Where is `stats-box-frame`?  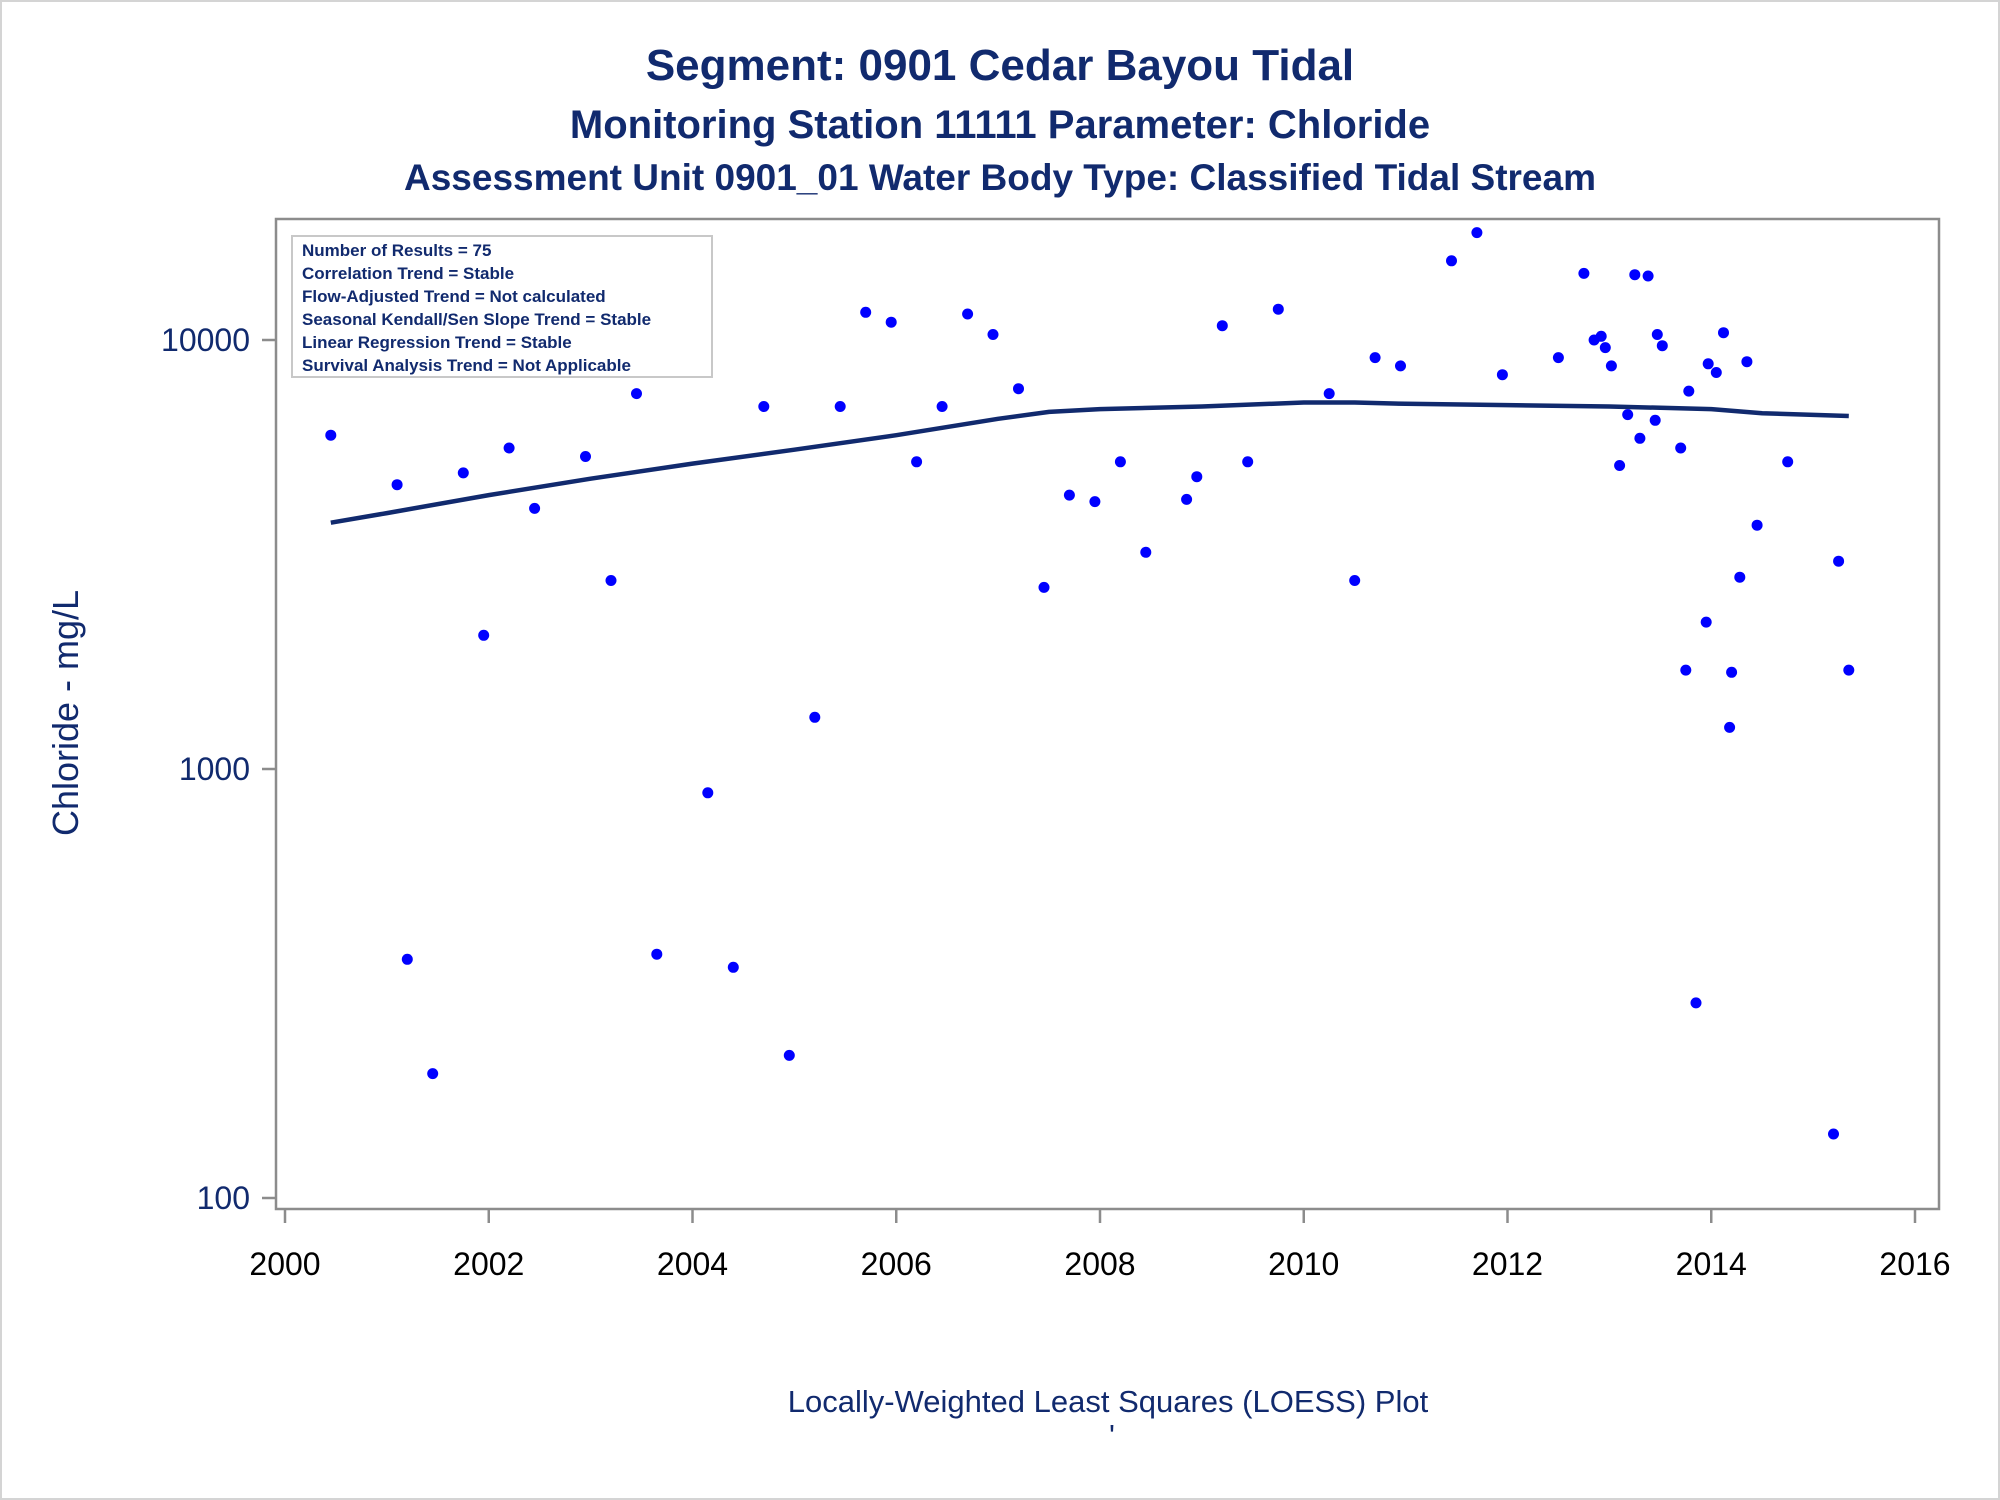
stats-box-frame is located at coordinates (502, 306).